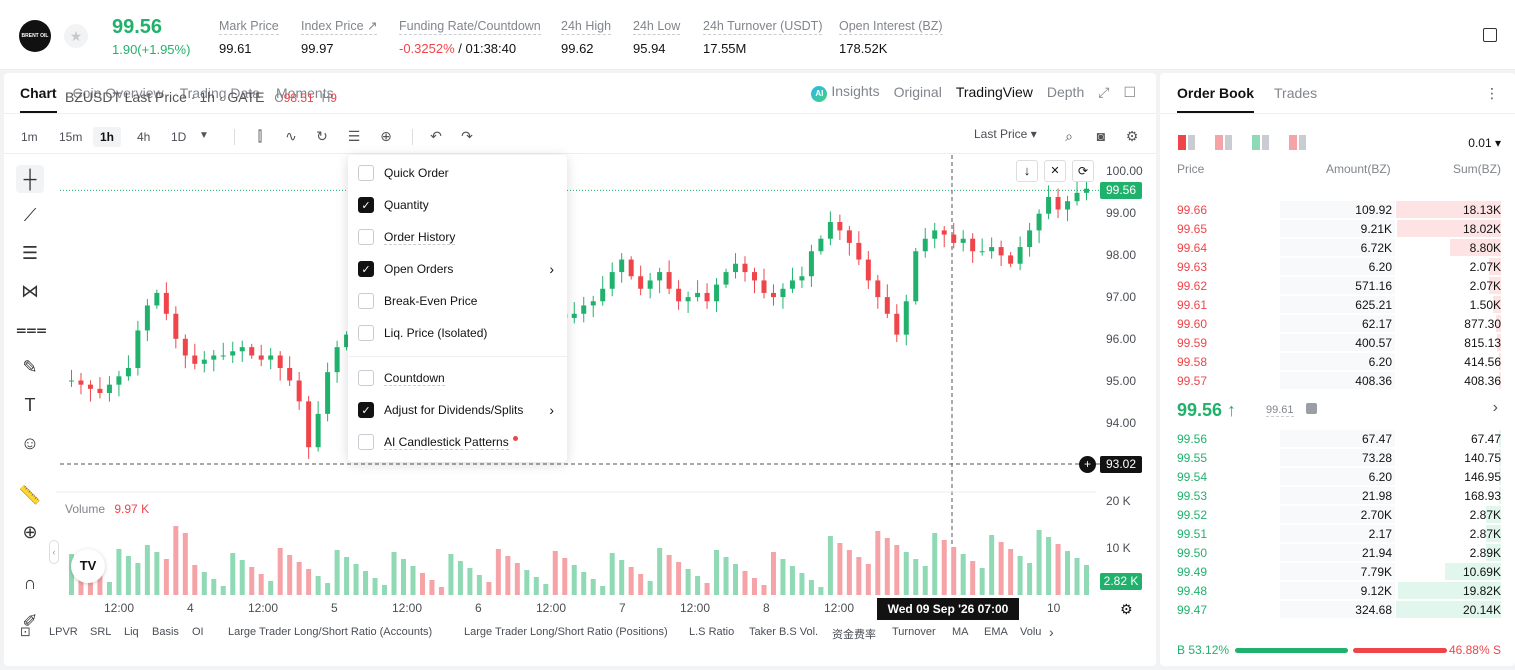  What do you see at coordinates (1339, 247) in the screenshot?
I see `orderbook-row: 99.64 6.72K 8.80K` at bounding box center [1339, 247].